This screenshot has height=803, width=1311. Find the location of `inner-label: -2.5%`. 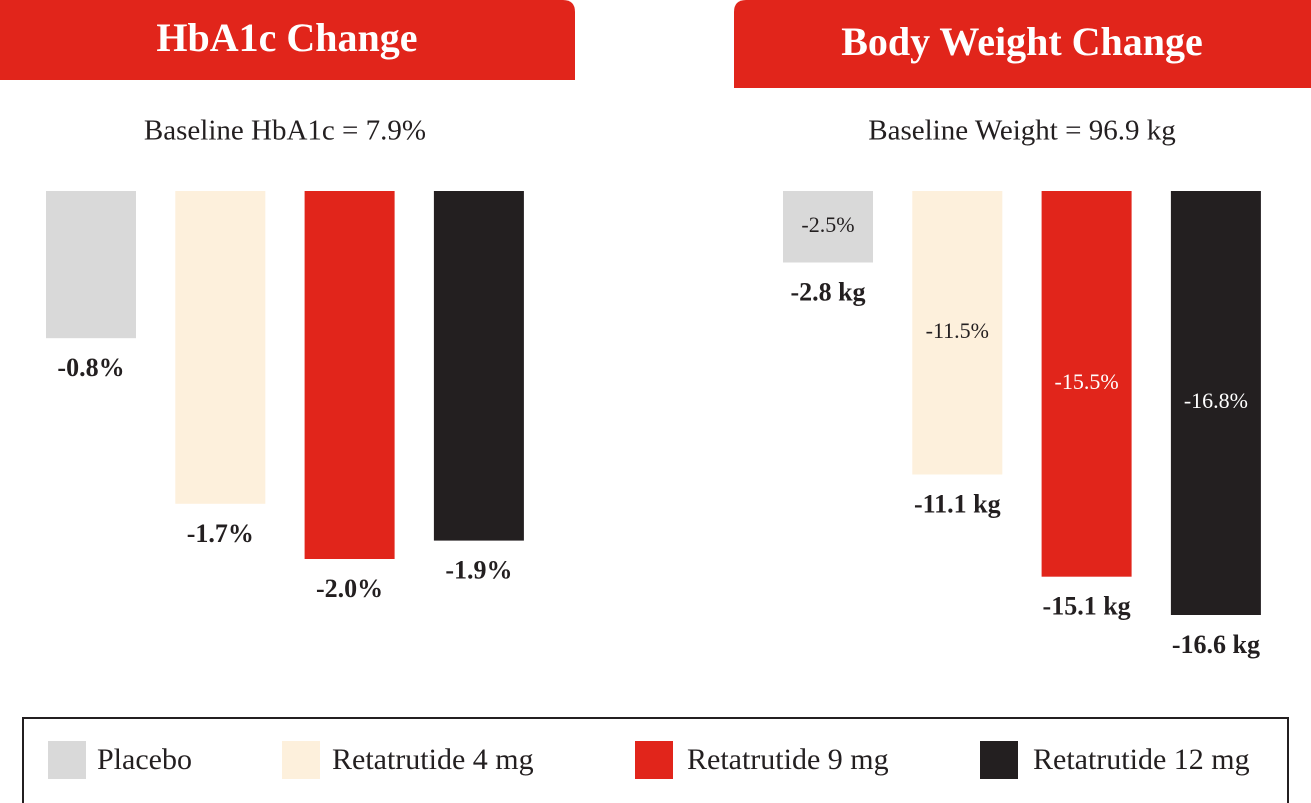

inner-label: -2.5% is located at coordinates (827, 224).